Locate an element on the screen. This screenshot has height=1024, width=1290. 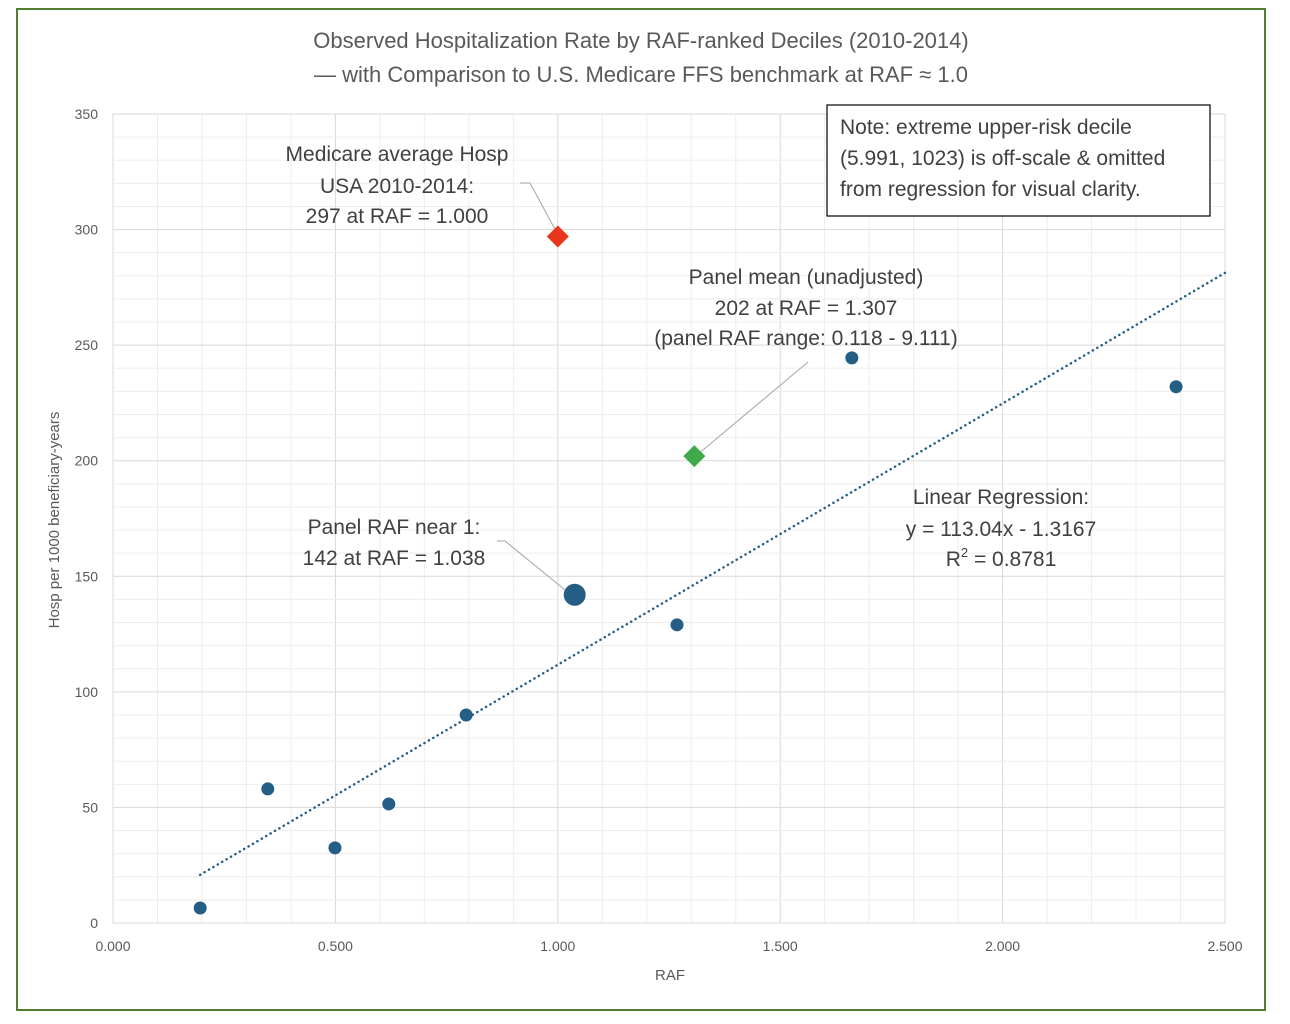
note-line: (5.991, 1023) is off-scale & omitted is located at coordinates (1002, 158).